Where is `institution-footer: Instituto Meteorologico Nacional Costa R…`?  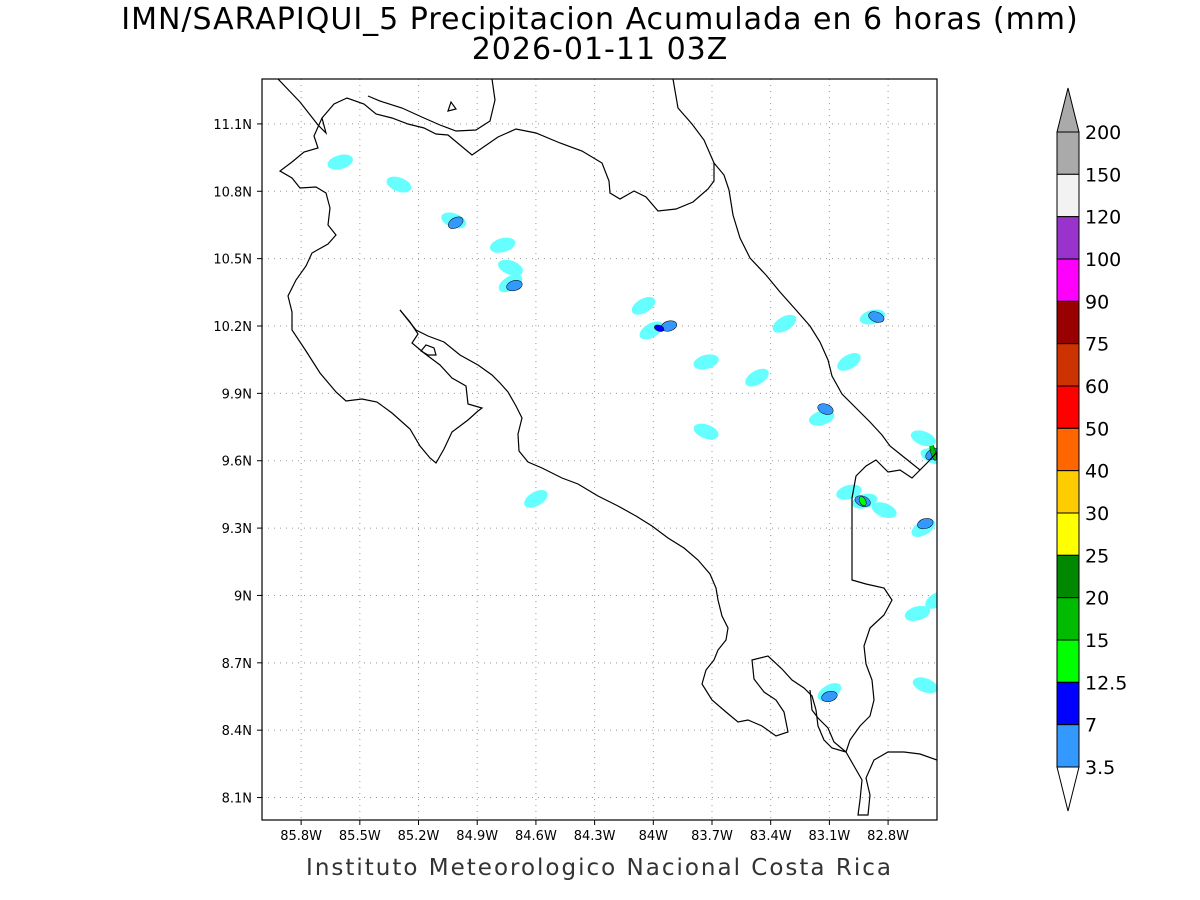
institution-footer: Instituto Meteorologico Nacional Costa R… is located at coordinates (599, 868).